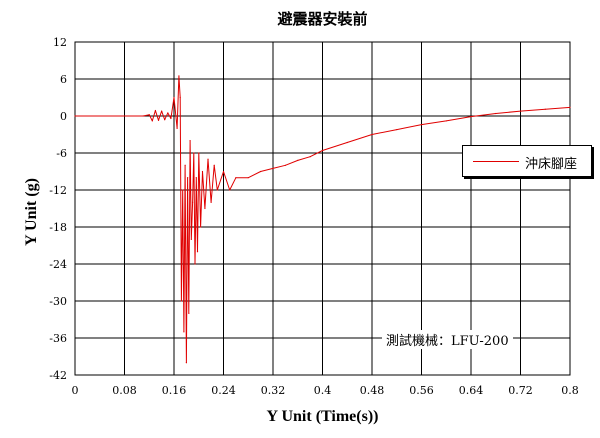 The width and height of the screenshot is (600, 438). I want to click on x-axis-label: Y Unit (Time(s)), so click(322, 416).